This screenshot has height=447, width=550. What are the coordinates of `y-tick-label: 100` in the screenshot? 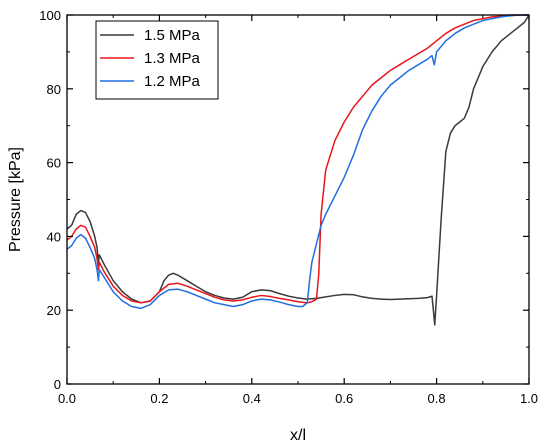 It's located at (50, 15).